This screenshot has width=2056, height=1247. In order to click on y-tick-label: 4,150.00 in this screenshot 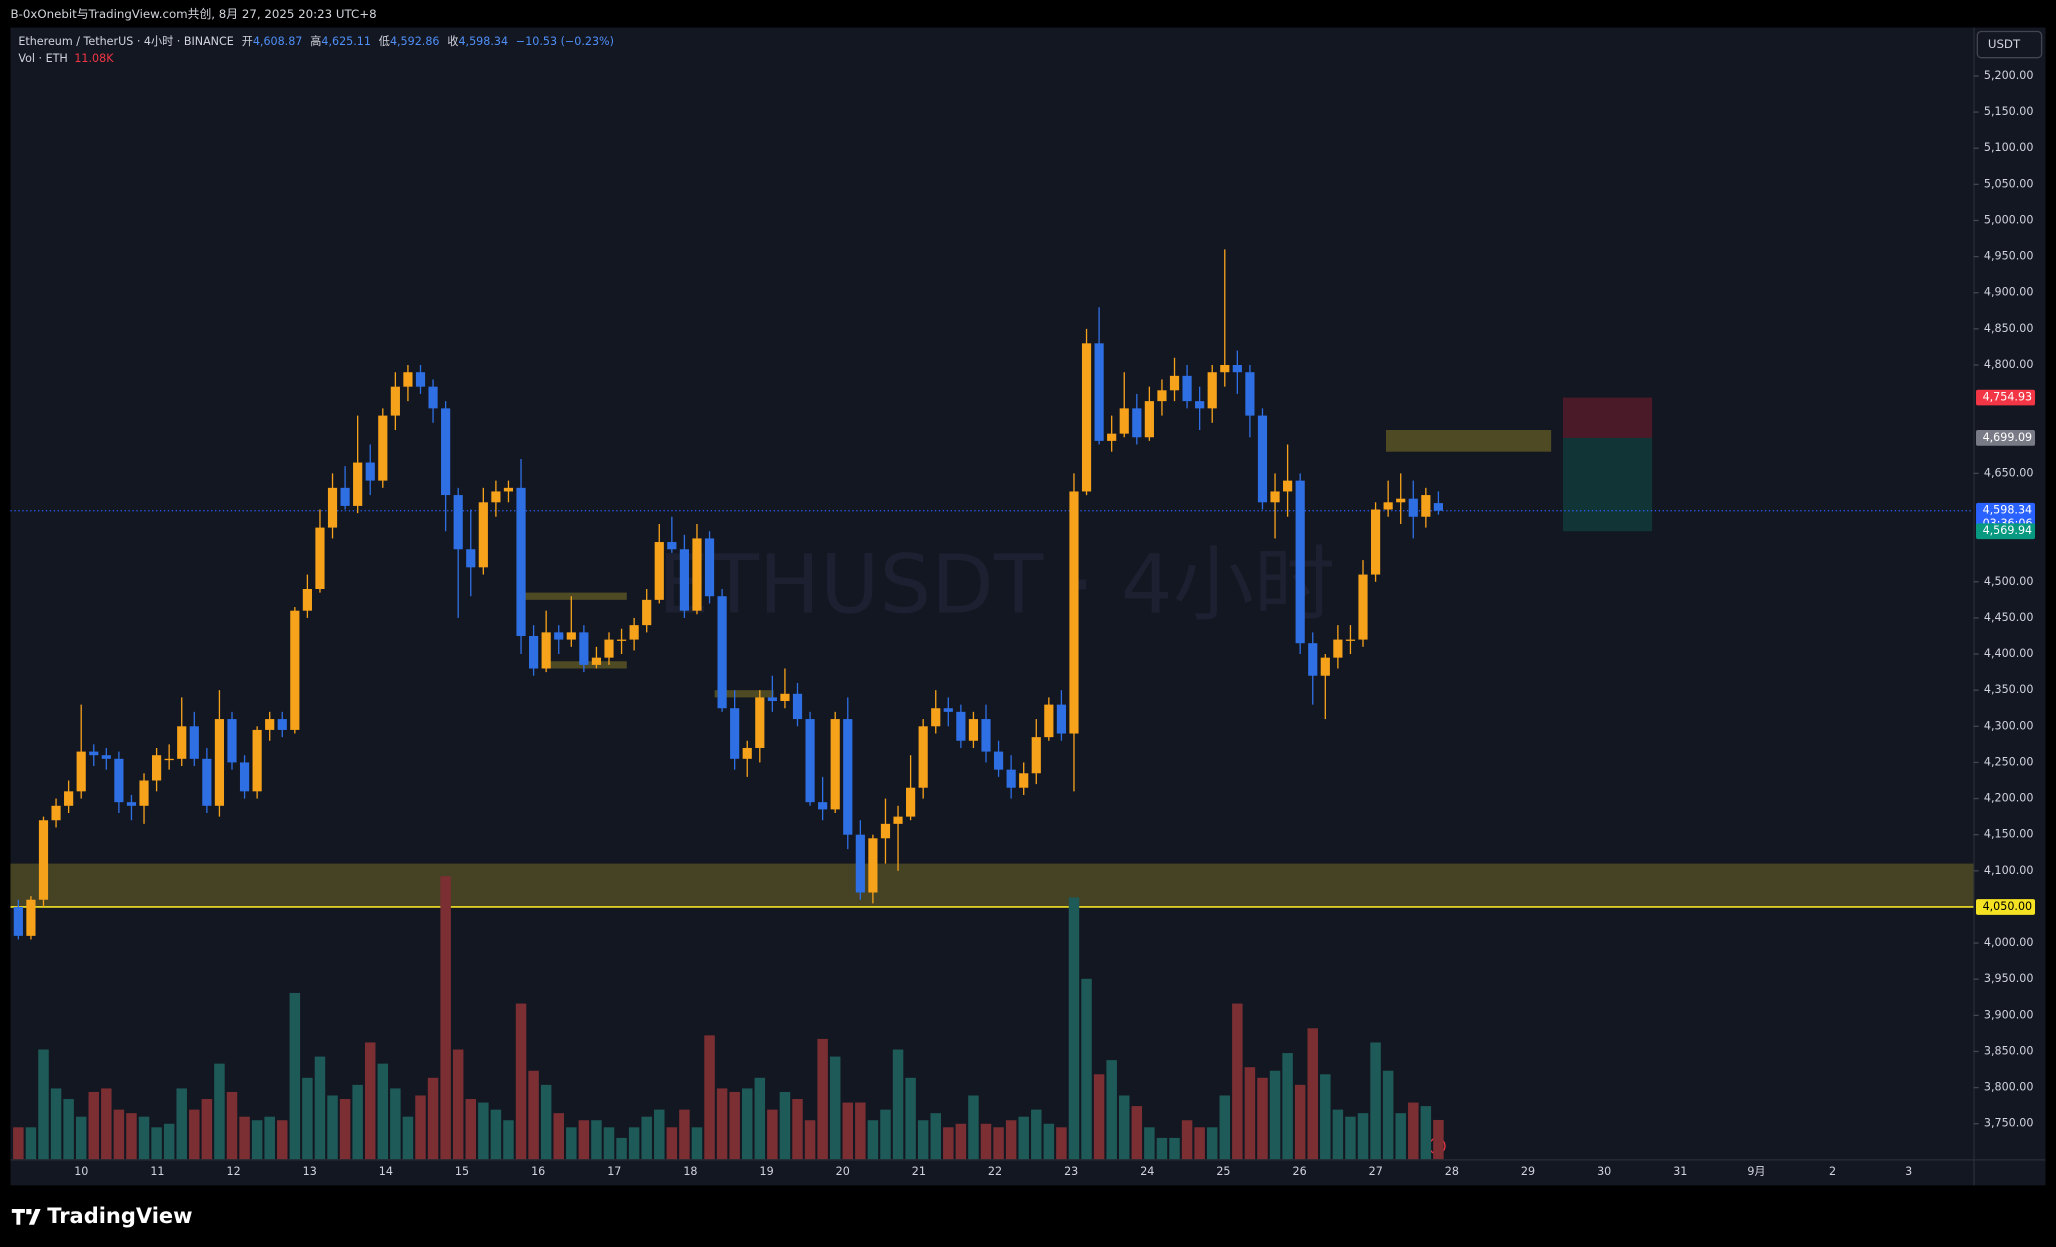, I will do `click(2009, 834)`.